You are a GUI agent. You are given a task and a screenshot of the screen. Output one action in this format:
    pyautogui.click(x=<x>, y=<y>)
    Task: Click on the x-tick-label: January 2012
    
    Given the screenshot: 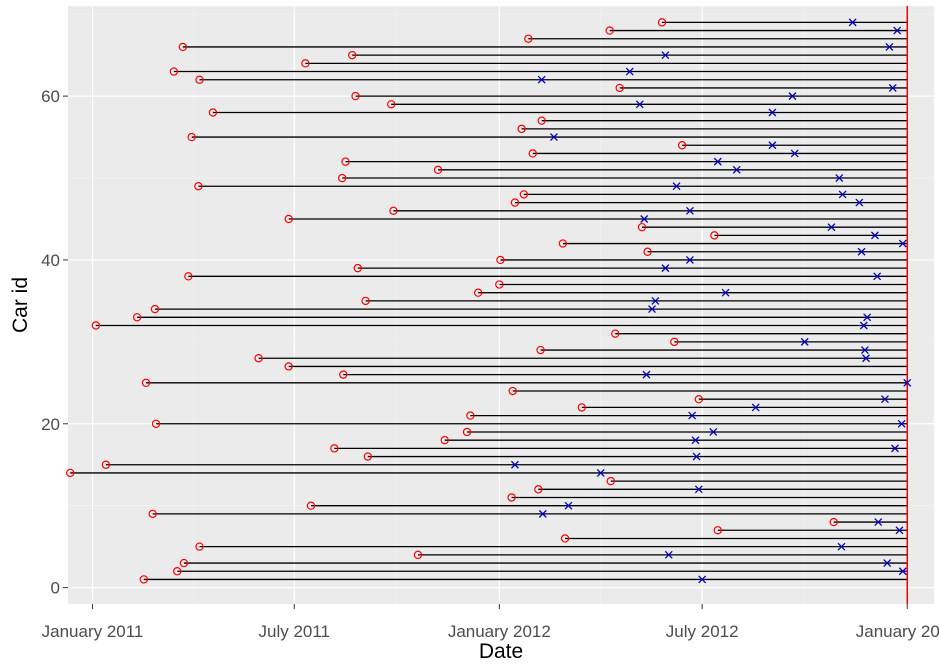 What is the action you would take?
    pyautogui.click(x=499, y=631)
    